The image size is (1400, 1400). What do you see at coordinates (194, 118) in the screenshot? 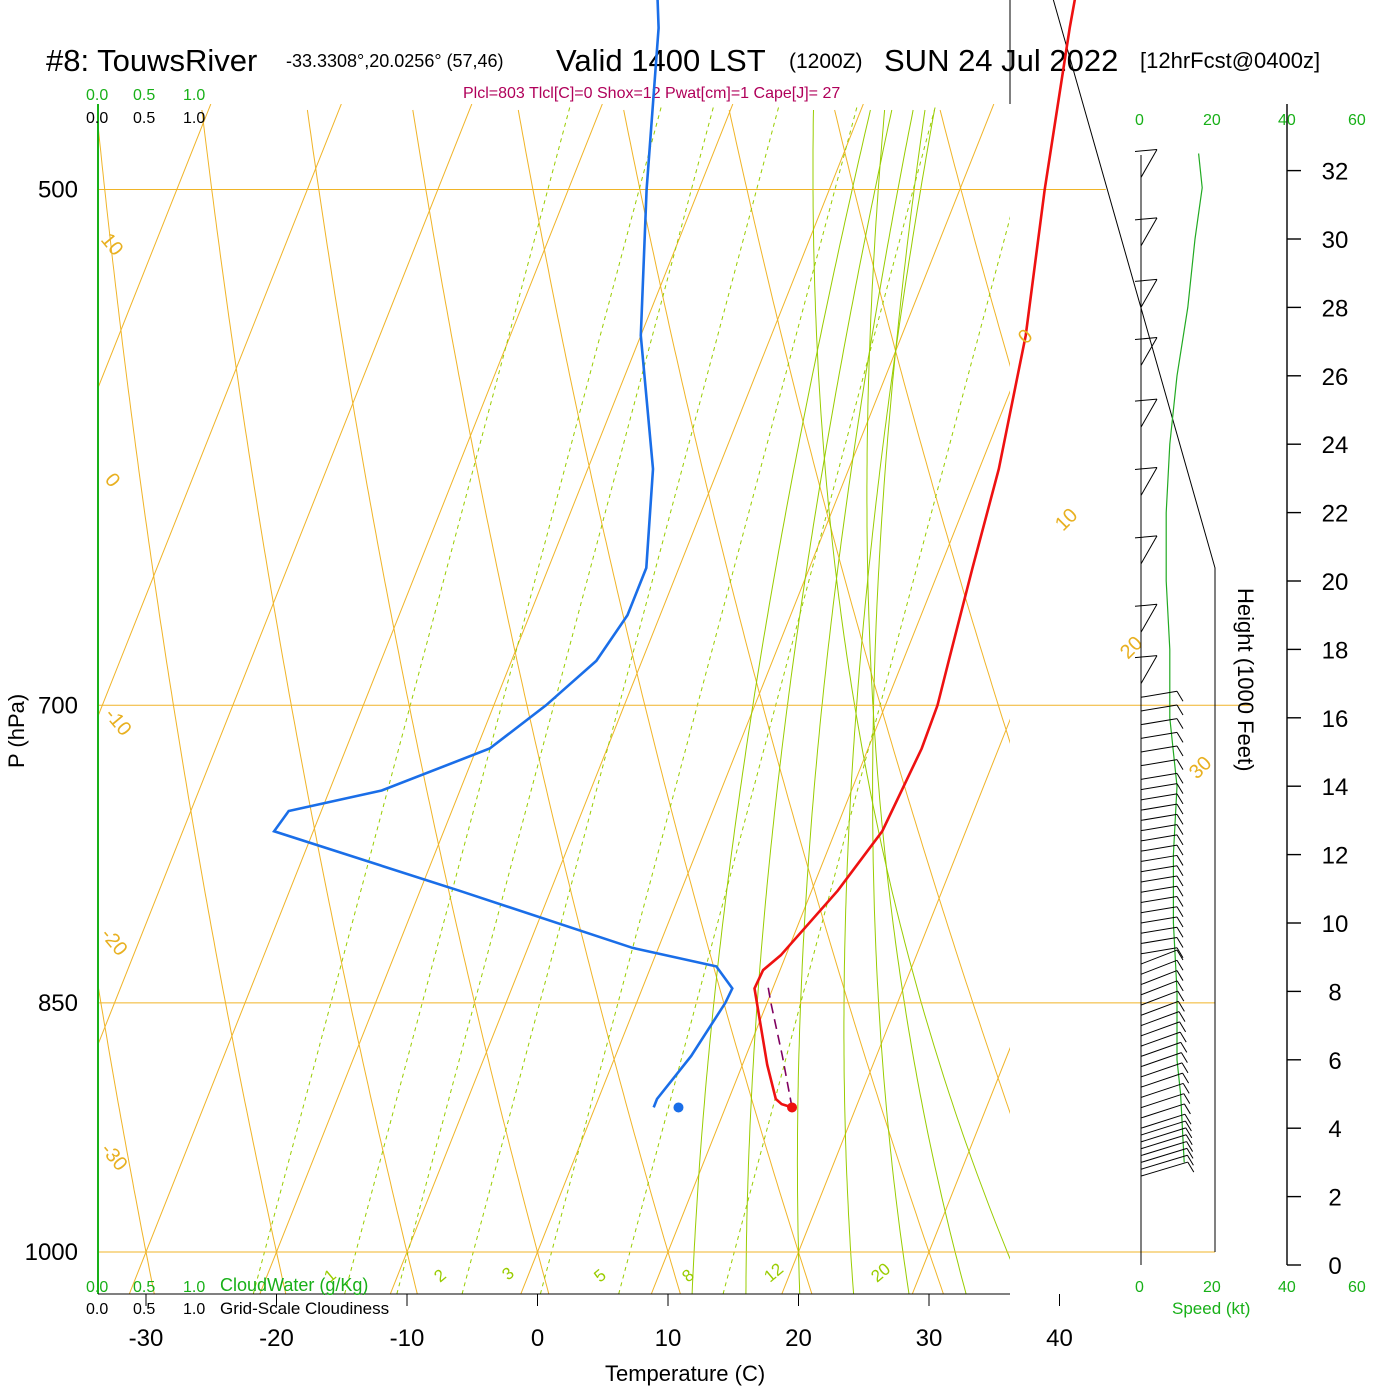
I see `cloudiness-tick-2: 1.0` at bounding box center [194, 118].